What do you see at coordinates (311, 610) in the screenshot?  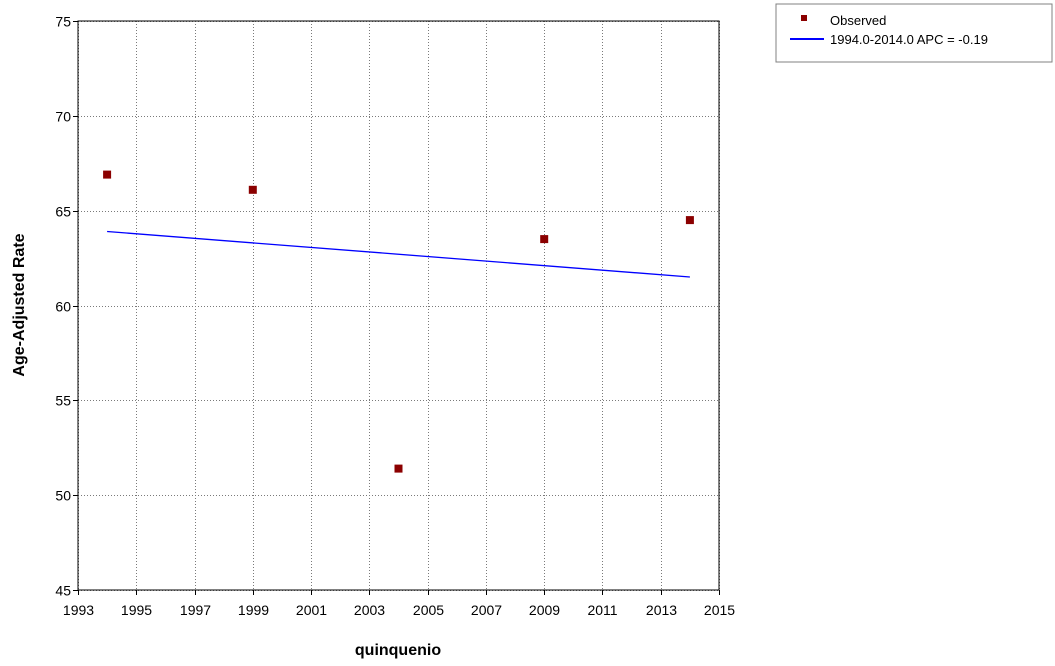 I see `x-tick-label: 2001` at bounding box center [311, 610].